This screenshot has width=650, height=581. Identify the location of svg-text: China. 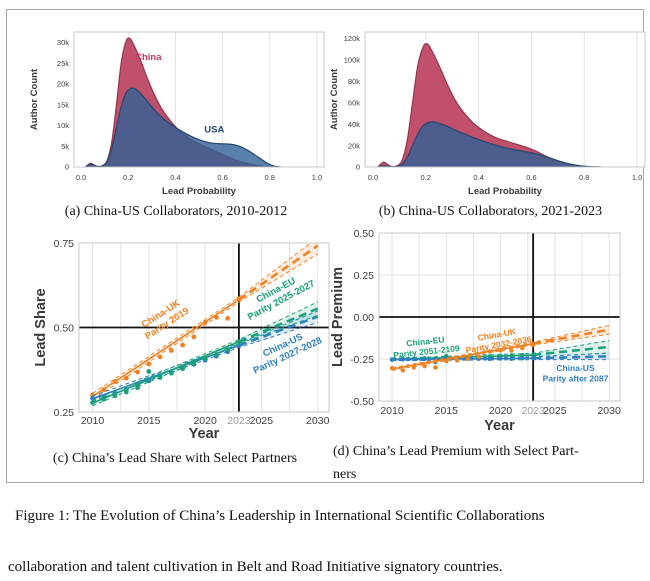
(148, 57).